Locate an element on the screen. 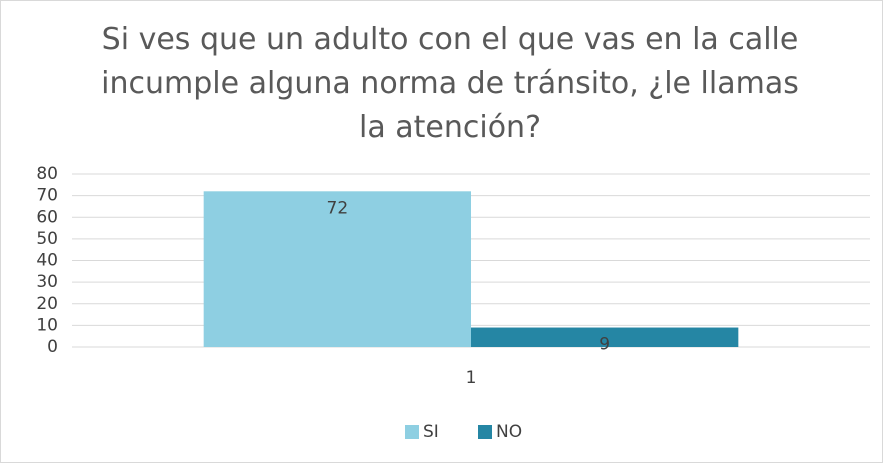 This screenshot has width=883, height=463. y-tick-label: 70 is located at coordinates (47, 196).